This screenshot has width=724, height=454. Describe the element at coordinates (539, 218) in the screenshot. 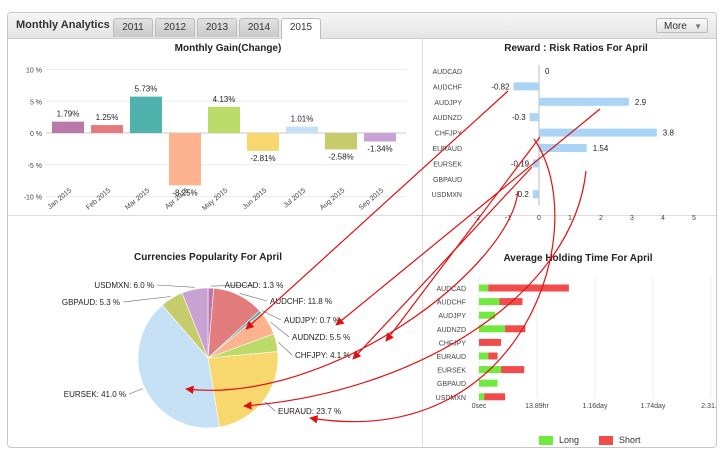

I see `rr-xtick-label: 0` at that location.